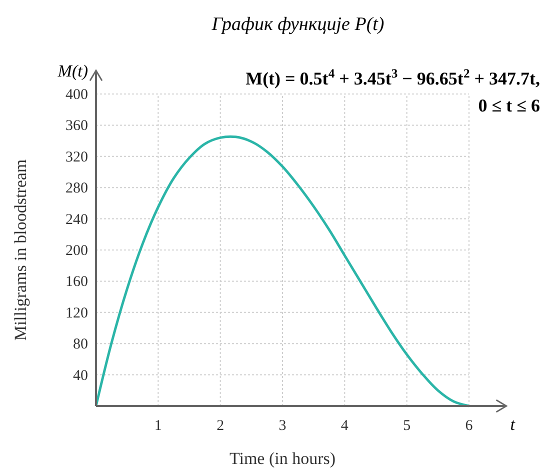 Image resolution: width=556 pixels, height=470 pixels. I want to click on x-axis-title: Time (in hours), so click(282, 458).